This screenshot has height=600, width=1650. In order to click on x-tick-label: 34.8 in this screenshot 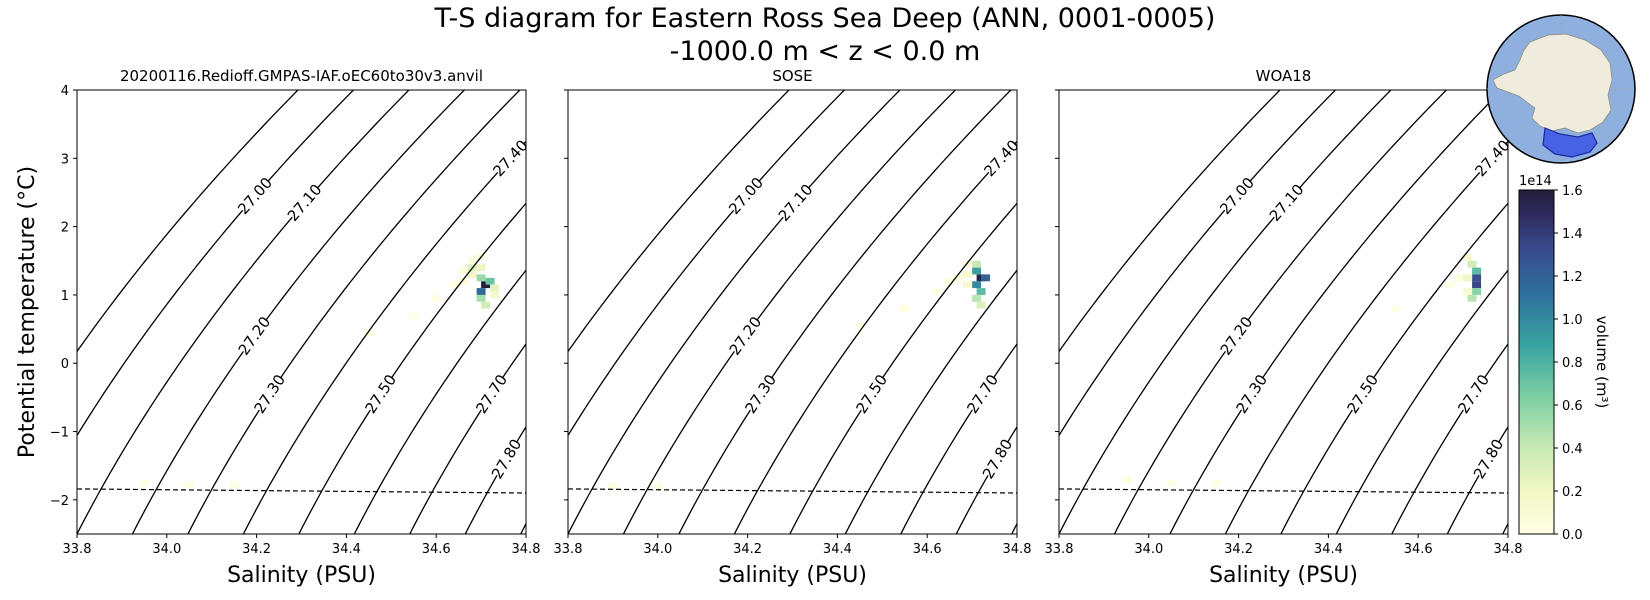, I will do `click(1508, 549)`.